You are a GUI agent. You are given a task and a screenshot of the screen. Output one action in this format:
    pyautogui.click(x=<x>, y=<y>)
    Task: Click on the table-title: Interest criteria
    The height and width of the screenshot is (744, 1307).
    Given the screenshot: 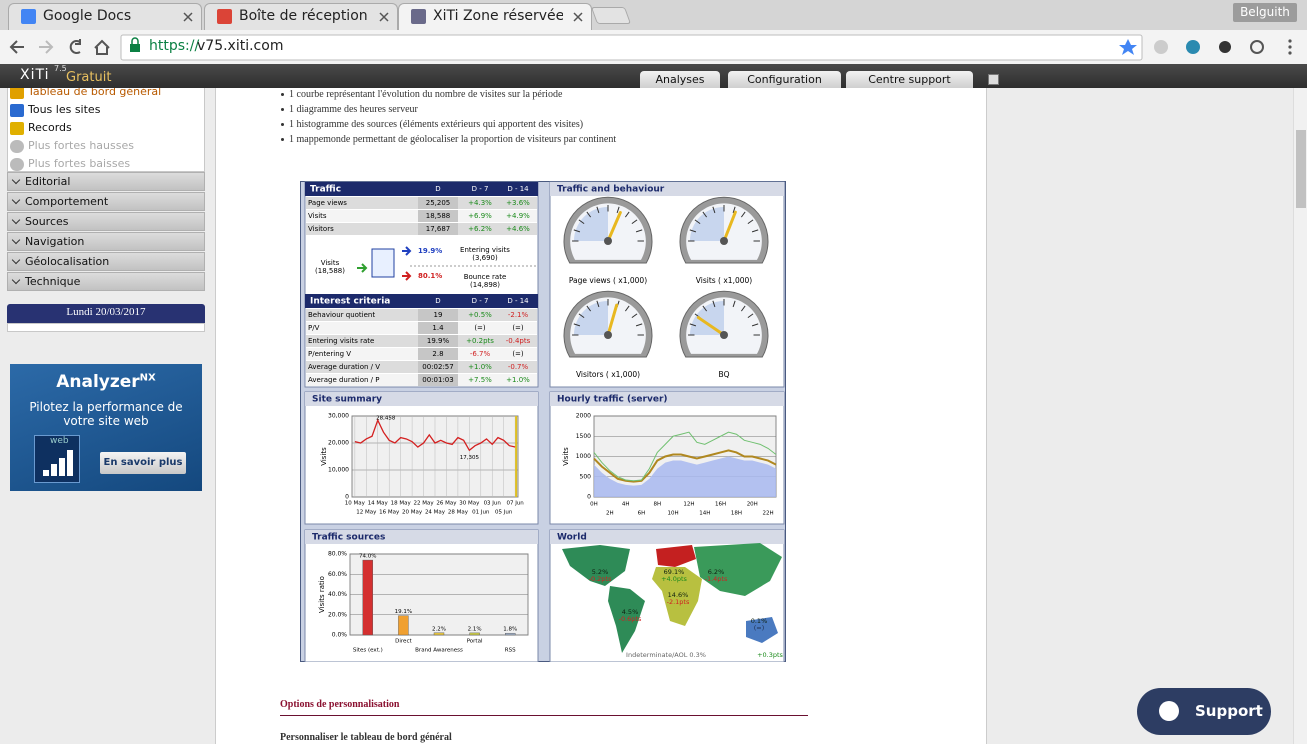 What is the action you would take?
    pyautogui.click(x=350, y=302)
    